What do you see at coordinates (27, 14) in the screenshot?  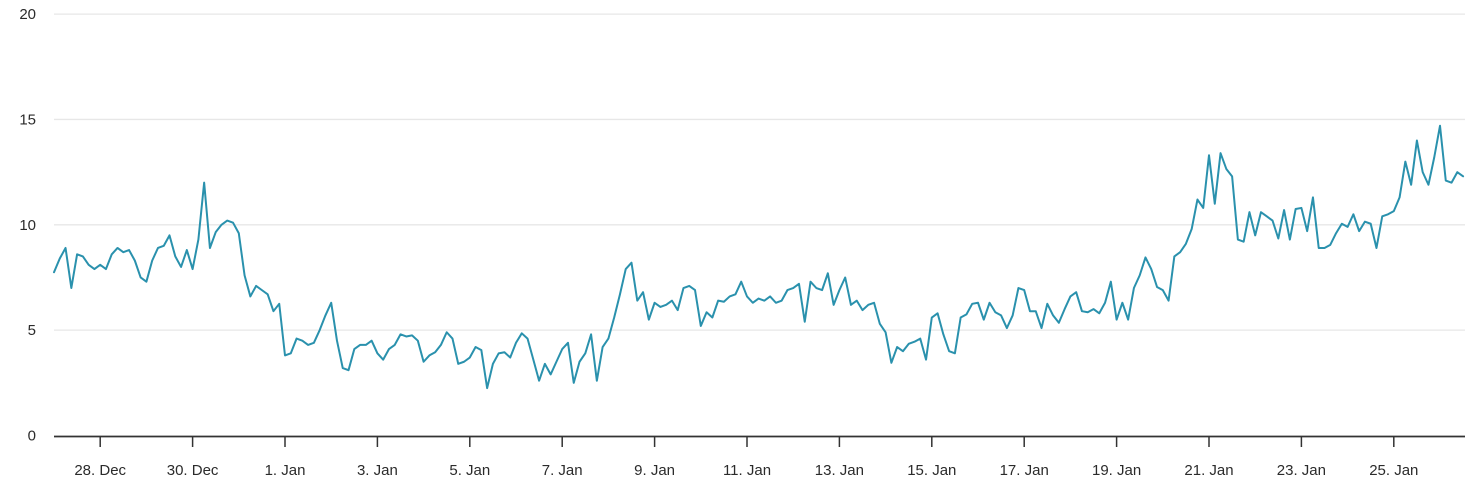 I see `y-axis-label: 20` at bounding box center [27, 14].